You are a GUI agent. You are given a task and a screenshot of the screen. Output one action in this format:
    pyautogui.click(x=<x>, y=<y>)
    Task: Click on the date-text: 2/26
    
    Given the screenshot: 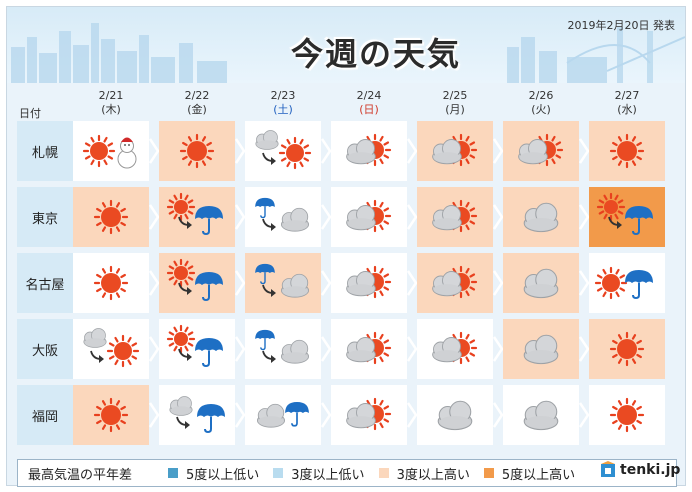 What is the action you would take?
    pyautogui.click(x=541, y=95)
    